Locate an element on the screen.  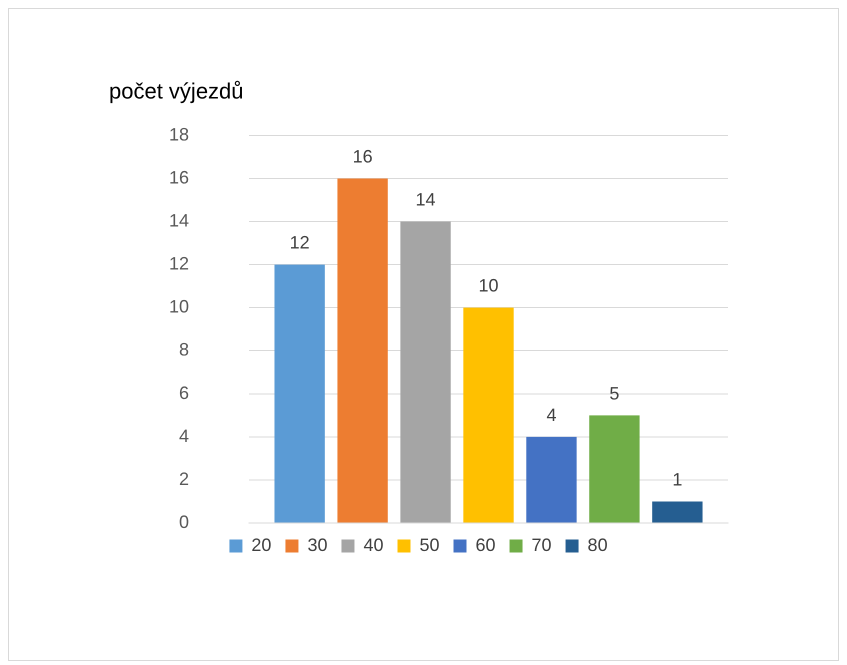
y-tick-label: 10 is located at coordinates (179, 306).